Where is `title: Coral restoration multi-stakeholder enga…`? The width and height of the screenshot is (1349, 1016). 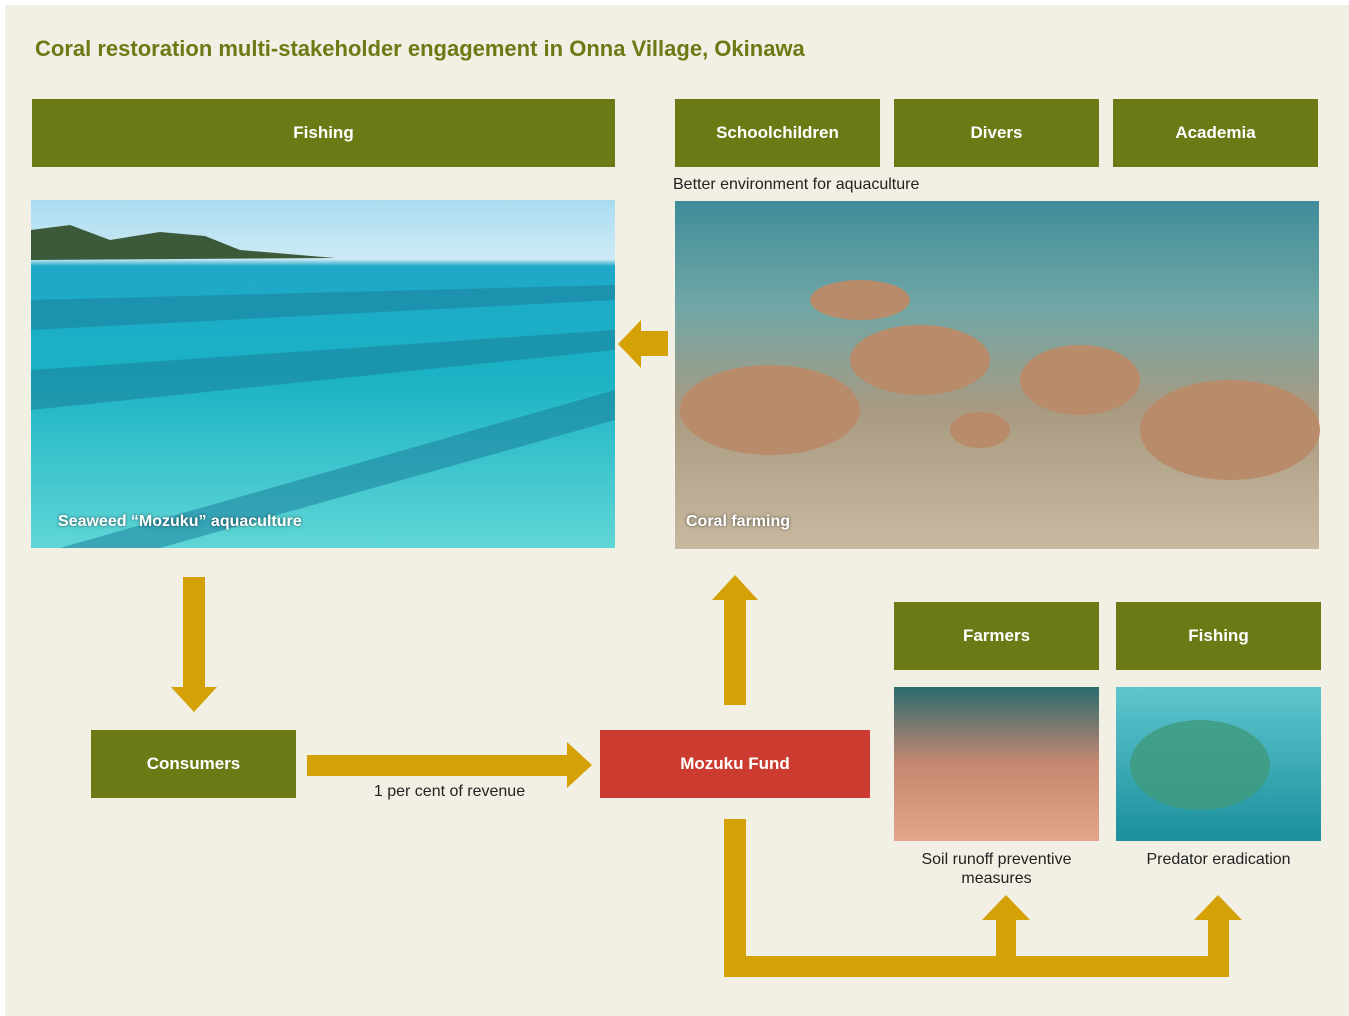
title: Coral restoration multi-stakeholder enga… is located at coordinates (420, 48).